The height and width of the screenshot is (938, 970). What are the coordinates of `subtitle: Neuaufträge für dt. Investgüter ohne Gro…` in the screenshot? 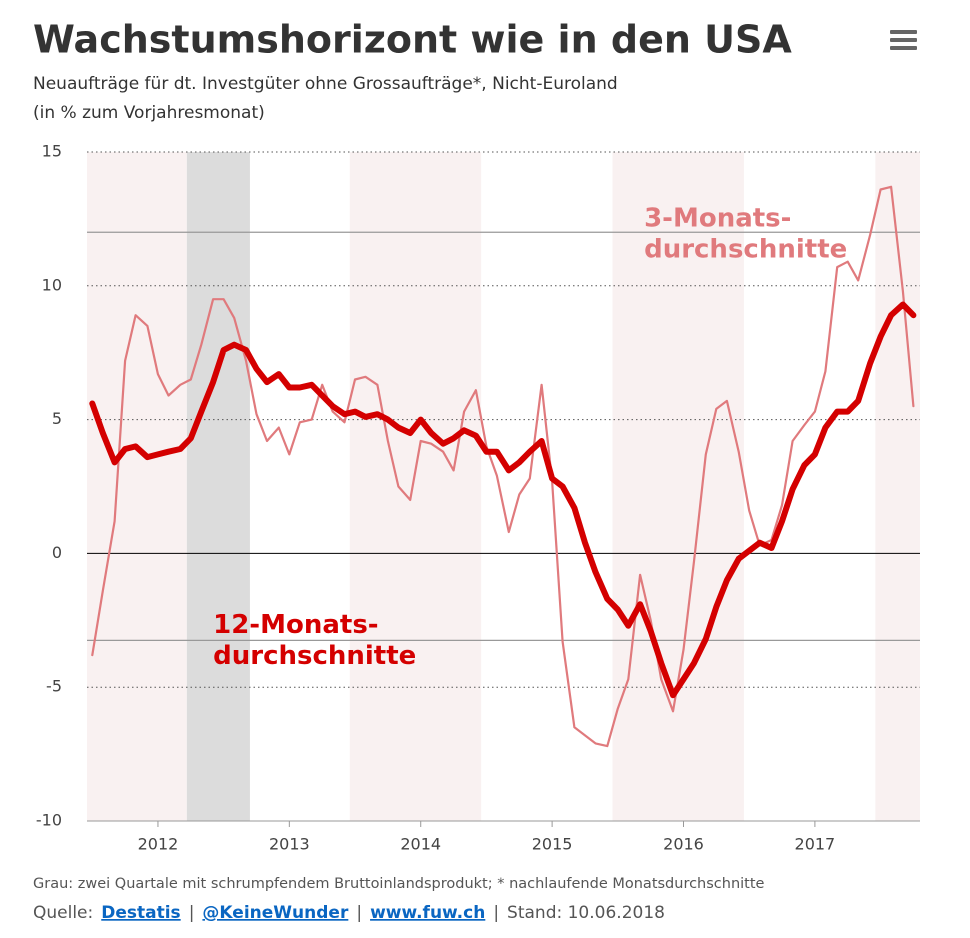 It's located at (325, 84).